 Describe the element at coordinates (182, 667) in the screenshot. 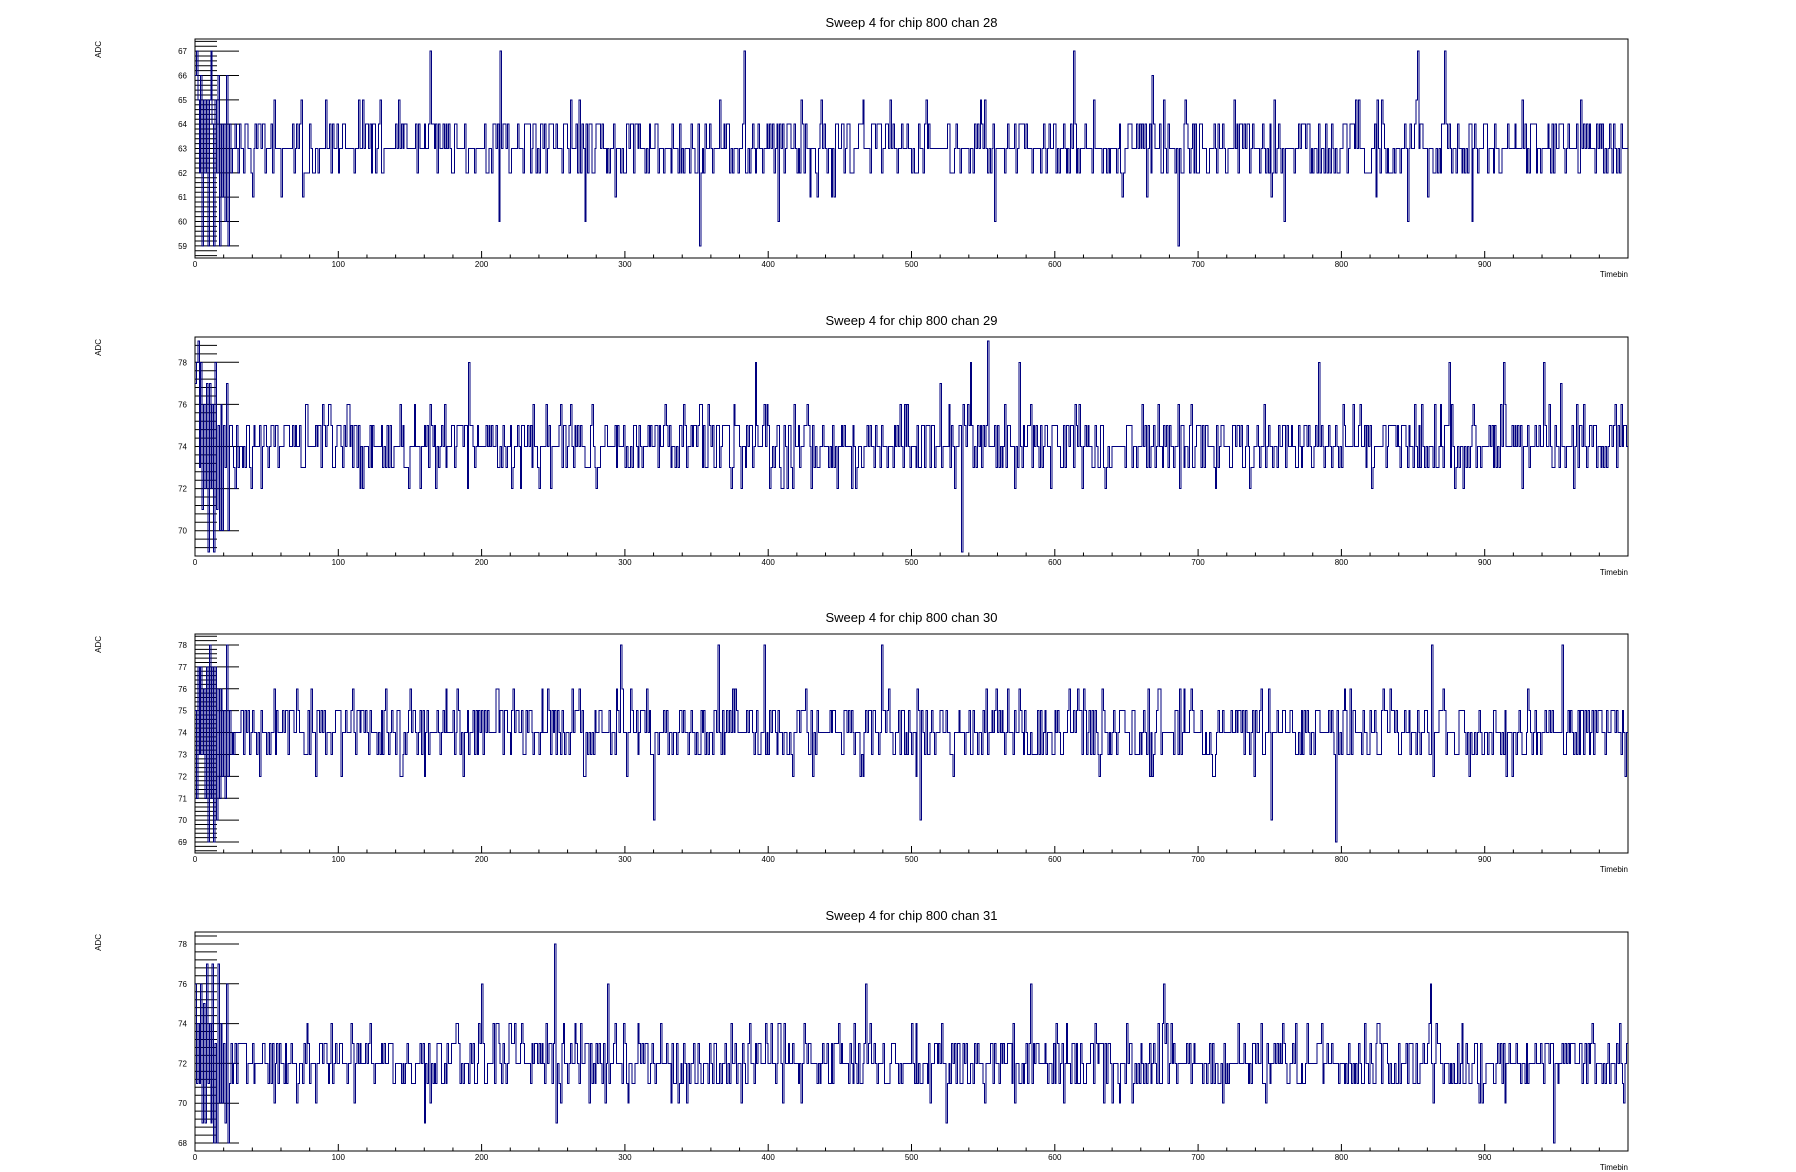

I see `y-tick-label: 77` at that location.